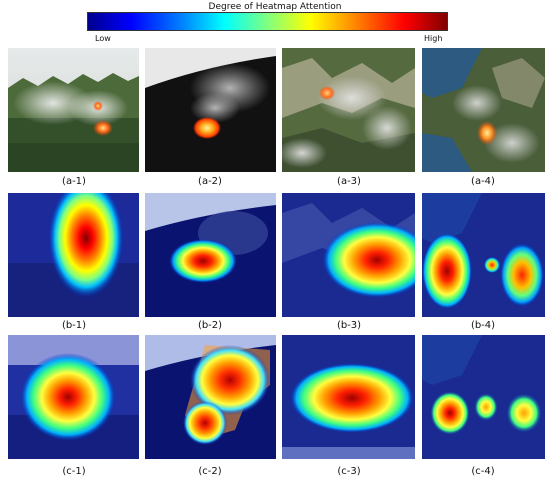  What do you see at coordinates (74, 471) in the screenshot?
I see `caption-c-1: (c-1)` at bounding box center [74, 471].